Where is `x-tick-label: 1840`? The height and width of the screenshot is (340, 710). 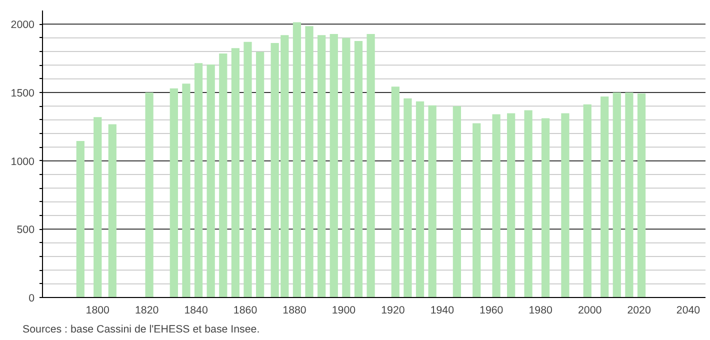 x-tick-label: 1840 is located at coordinates (196, 310).